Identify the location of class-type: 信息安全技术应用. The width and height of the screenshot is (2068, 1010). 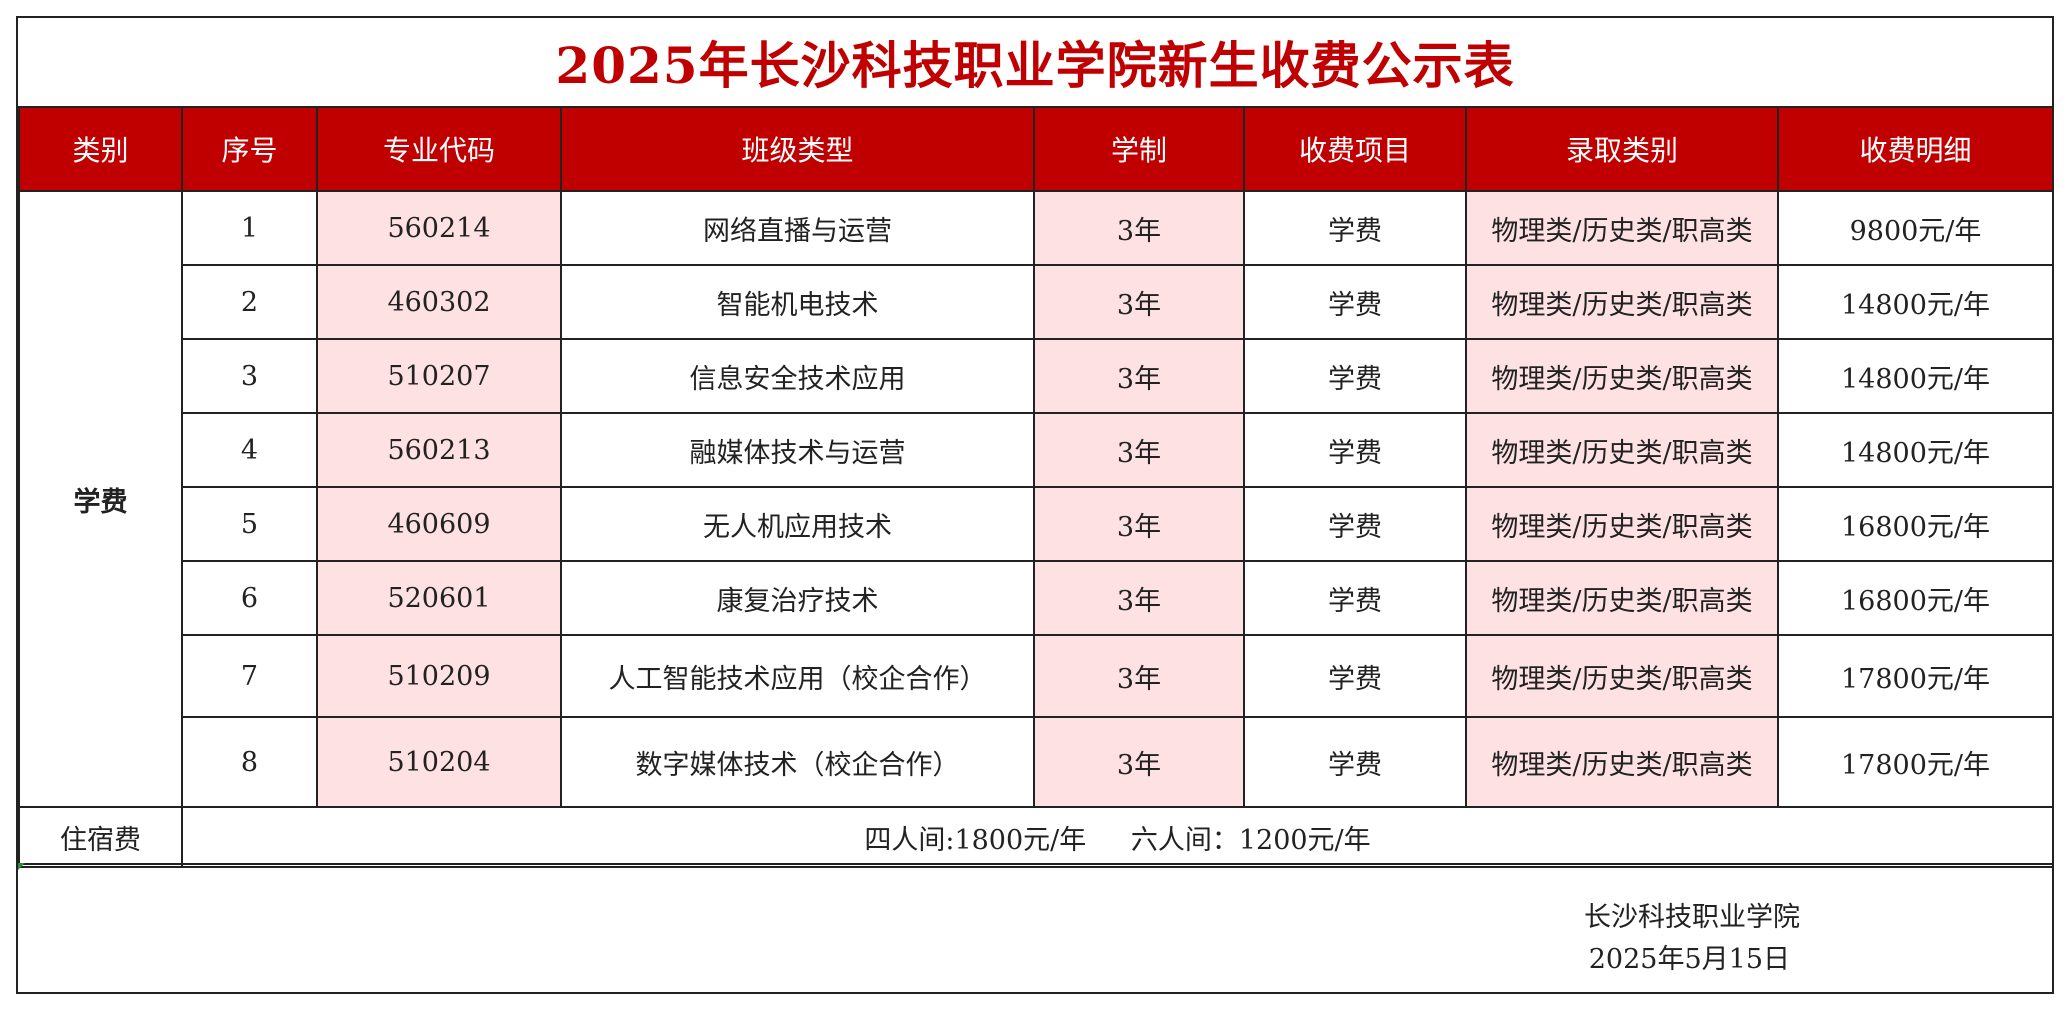
(797, 376).